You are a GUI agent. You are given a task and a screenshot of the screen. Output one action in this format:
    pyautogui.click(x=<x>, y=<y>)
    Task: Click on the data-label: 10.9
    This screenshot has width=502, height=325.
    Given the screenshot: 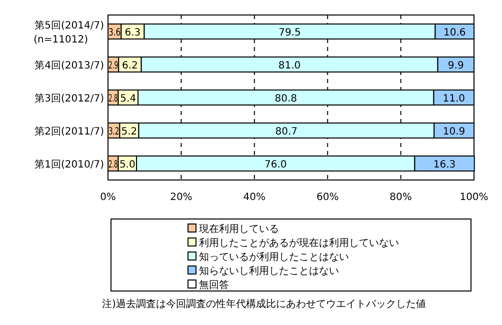 What is the action you would take?
    pyautogui.click(x=454, y=132)
    